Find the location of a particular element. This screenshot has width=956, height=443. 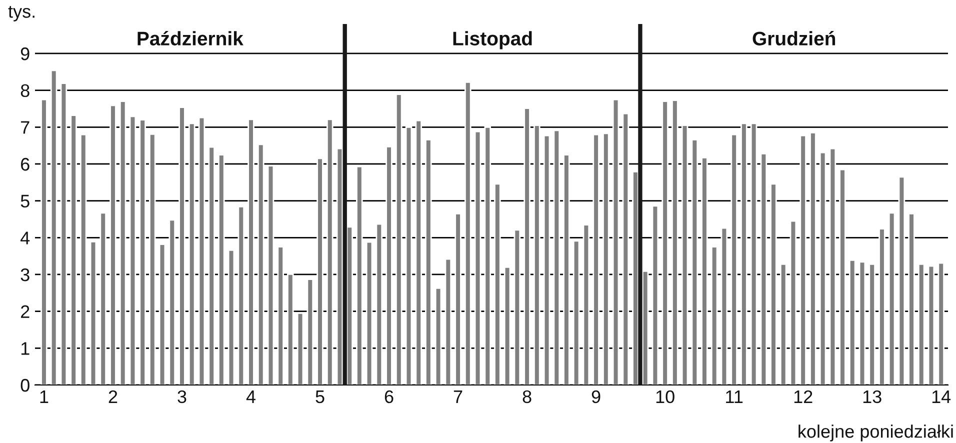

x-tick-label: 14 is located at coordinates (941, 396).